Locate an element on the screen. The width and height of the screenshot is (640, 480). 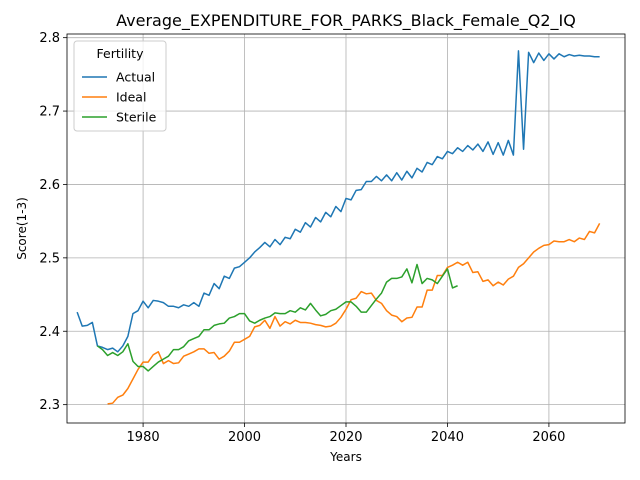
y-tick-label: 2.8 is located at coordinates (49, 38).